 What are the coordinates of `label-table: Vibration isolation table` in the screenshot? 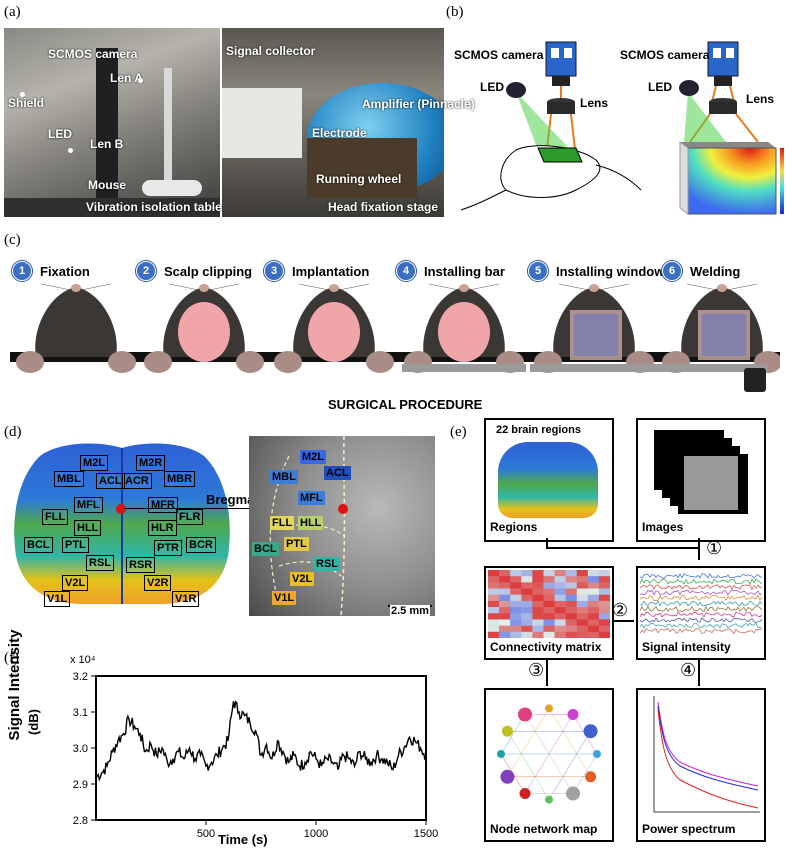 It's located at (154, 207).